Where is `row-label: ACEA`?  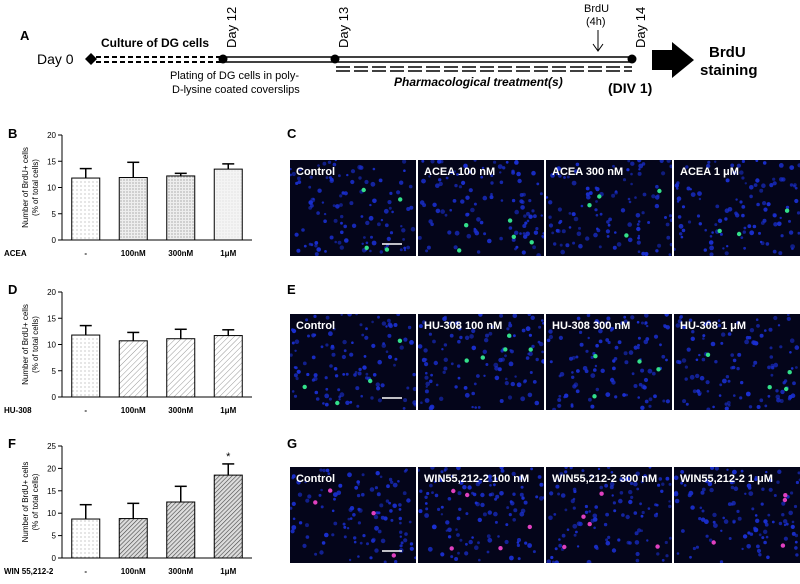
row-label: ACEA is located at coordinates (15, 253).